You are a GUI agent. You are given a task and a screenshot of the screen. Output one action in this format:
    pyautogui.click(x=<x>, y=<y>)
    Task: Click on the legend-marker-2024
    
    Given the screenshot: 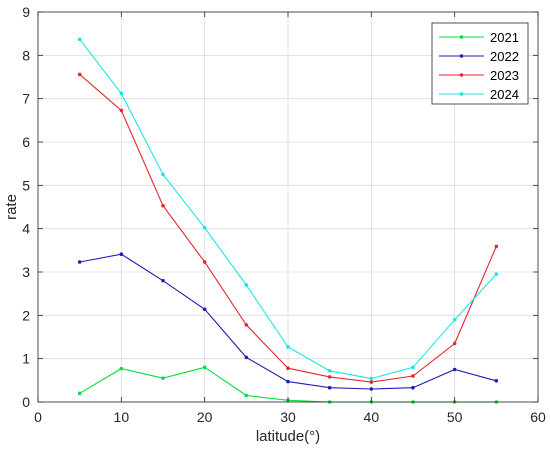 What is the action you would take?
    pyautogui.click(x=461, y=94)
    